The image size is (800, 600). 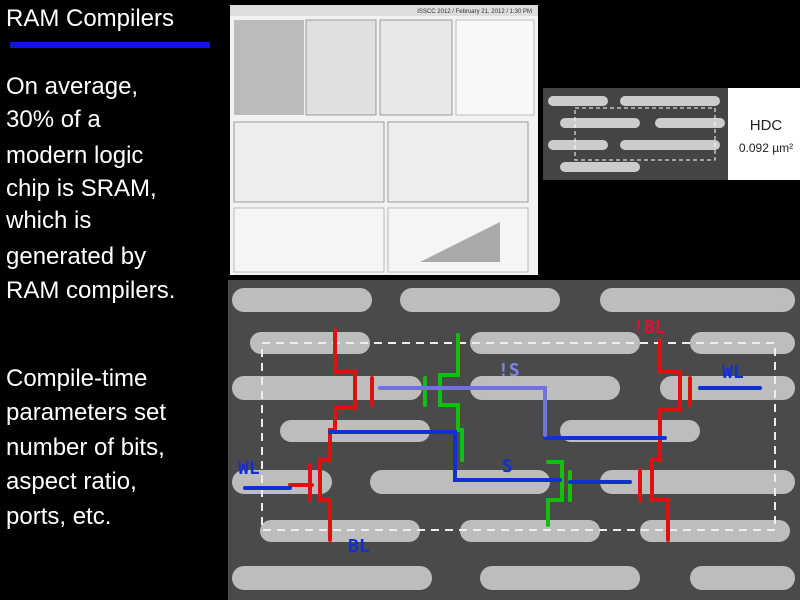 What do you see at coordinates (474, 12) in the screenshot?
I see `paper-header: ISSCC 2012 / February 21, 2012 / 1:30 PM` at bounding box center [474, 12].